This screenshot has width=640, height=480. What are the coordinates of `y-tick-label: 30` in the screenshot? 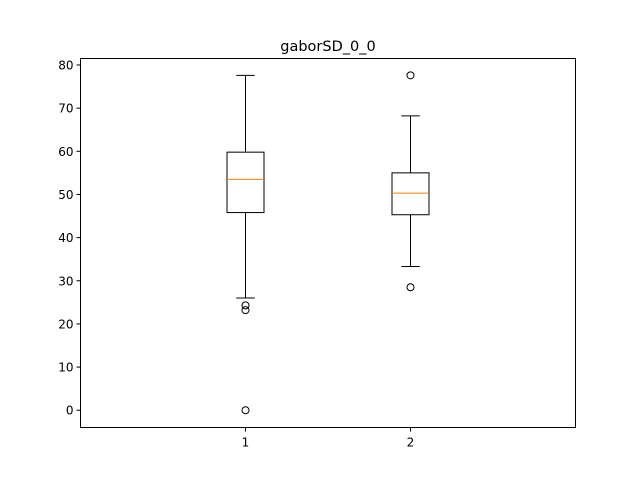 It's located at (65, 281).